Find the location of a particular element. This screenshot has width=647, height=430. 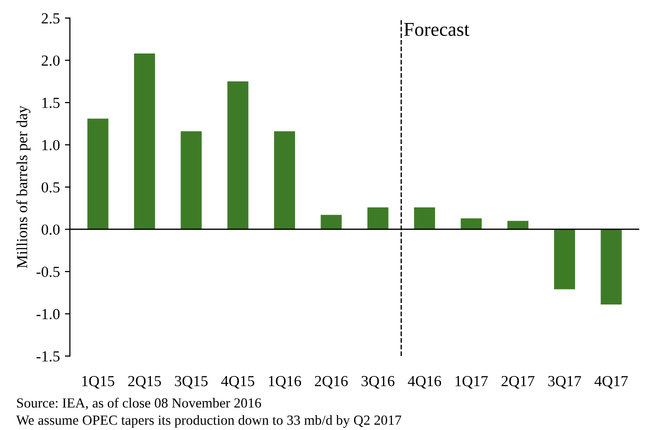

x-tick-label: 2Q15 is located at coordinates (144, 382).